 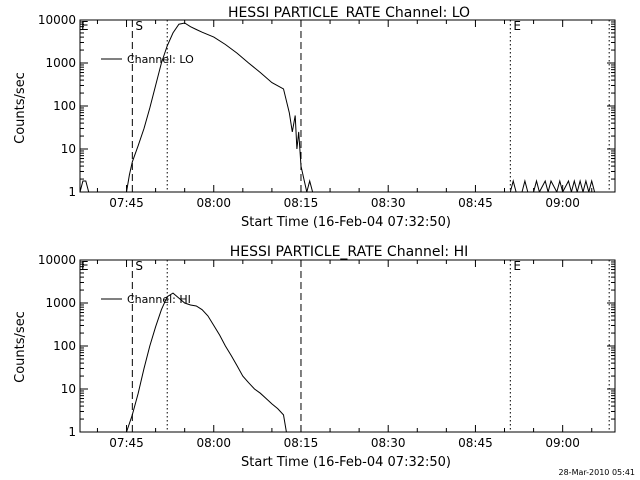 What do you see at coordinates (159, 299) in the screenshot?
I see `legend-label: Channel: HI` at bounding box center [159, 299].